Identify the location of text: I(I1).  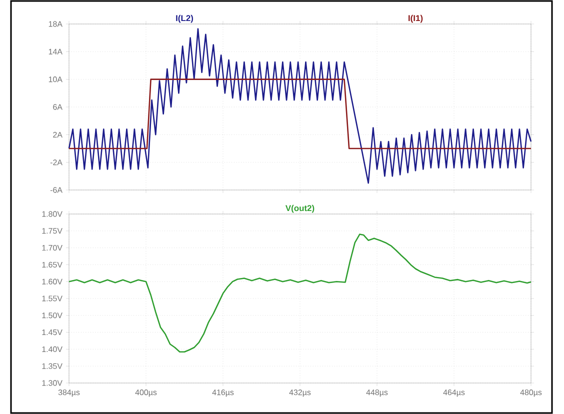
(415, 18).